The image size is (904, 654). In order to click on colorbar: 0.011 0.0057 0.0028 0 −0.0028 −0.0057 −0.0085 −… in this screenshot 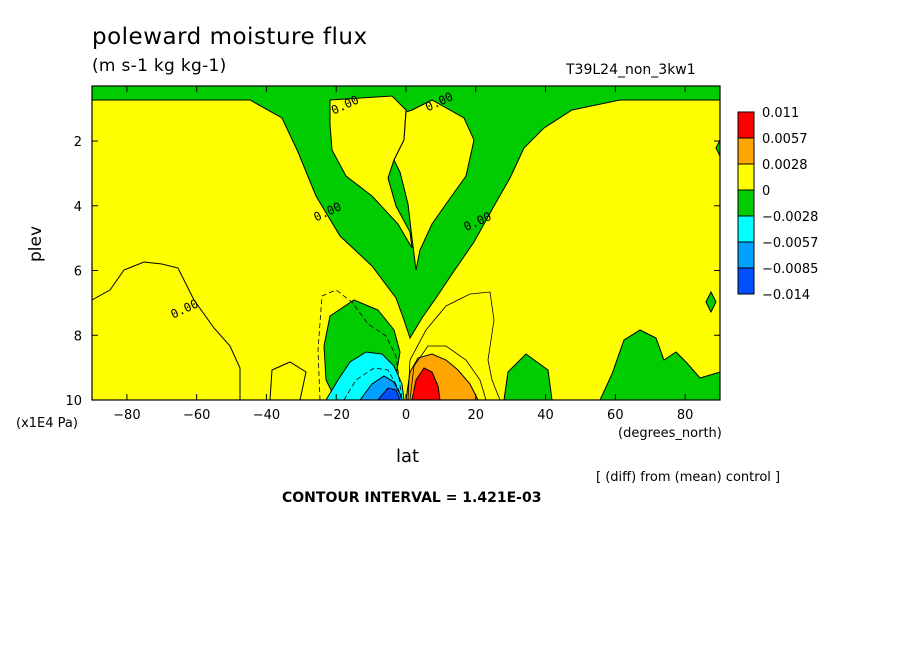, I will do `click(777, 204)`.